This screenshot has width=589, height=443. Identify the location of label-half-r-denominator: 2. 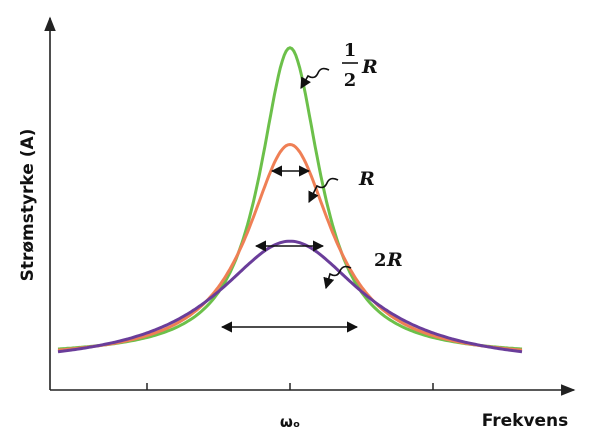
(350, 80).